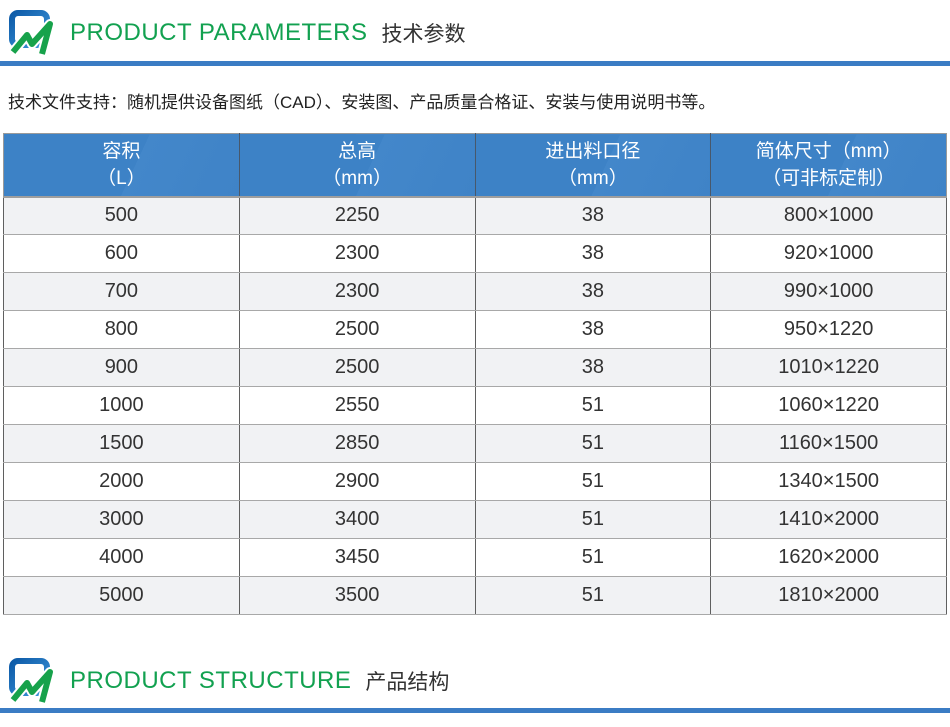  I want to click on top-divider-rule, so click(475, 63).